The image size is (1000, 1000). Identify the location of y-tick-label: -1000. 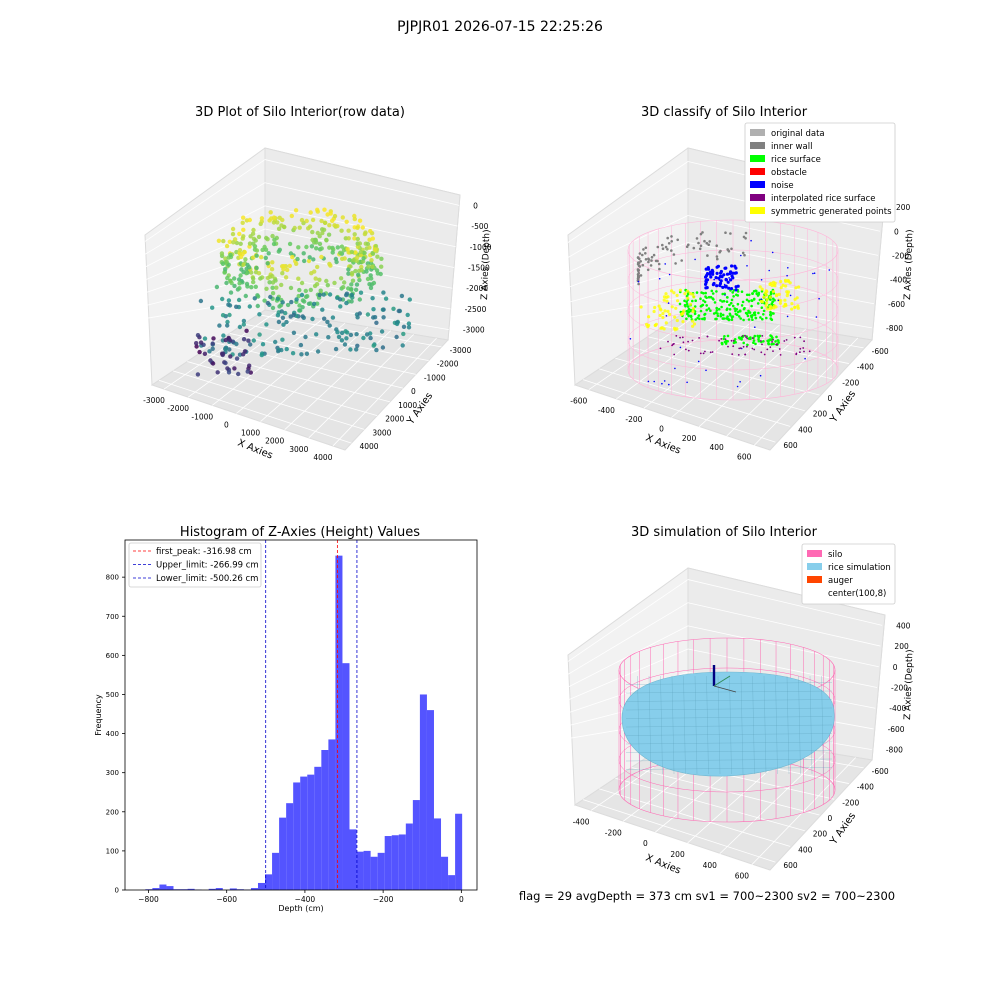
(435, 377).